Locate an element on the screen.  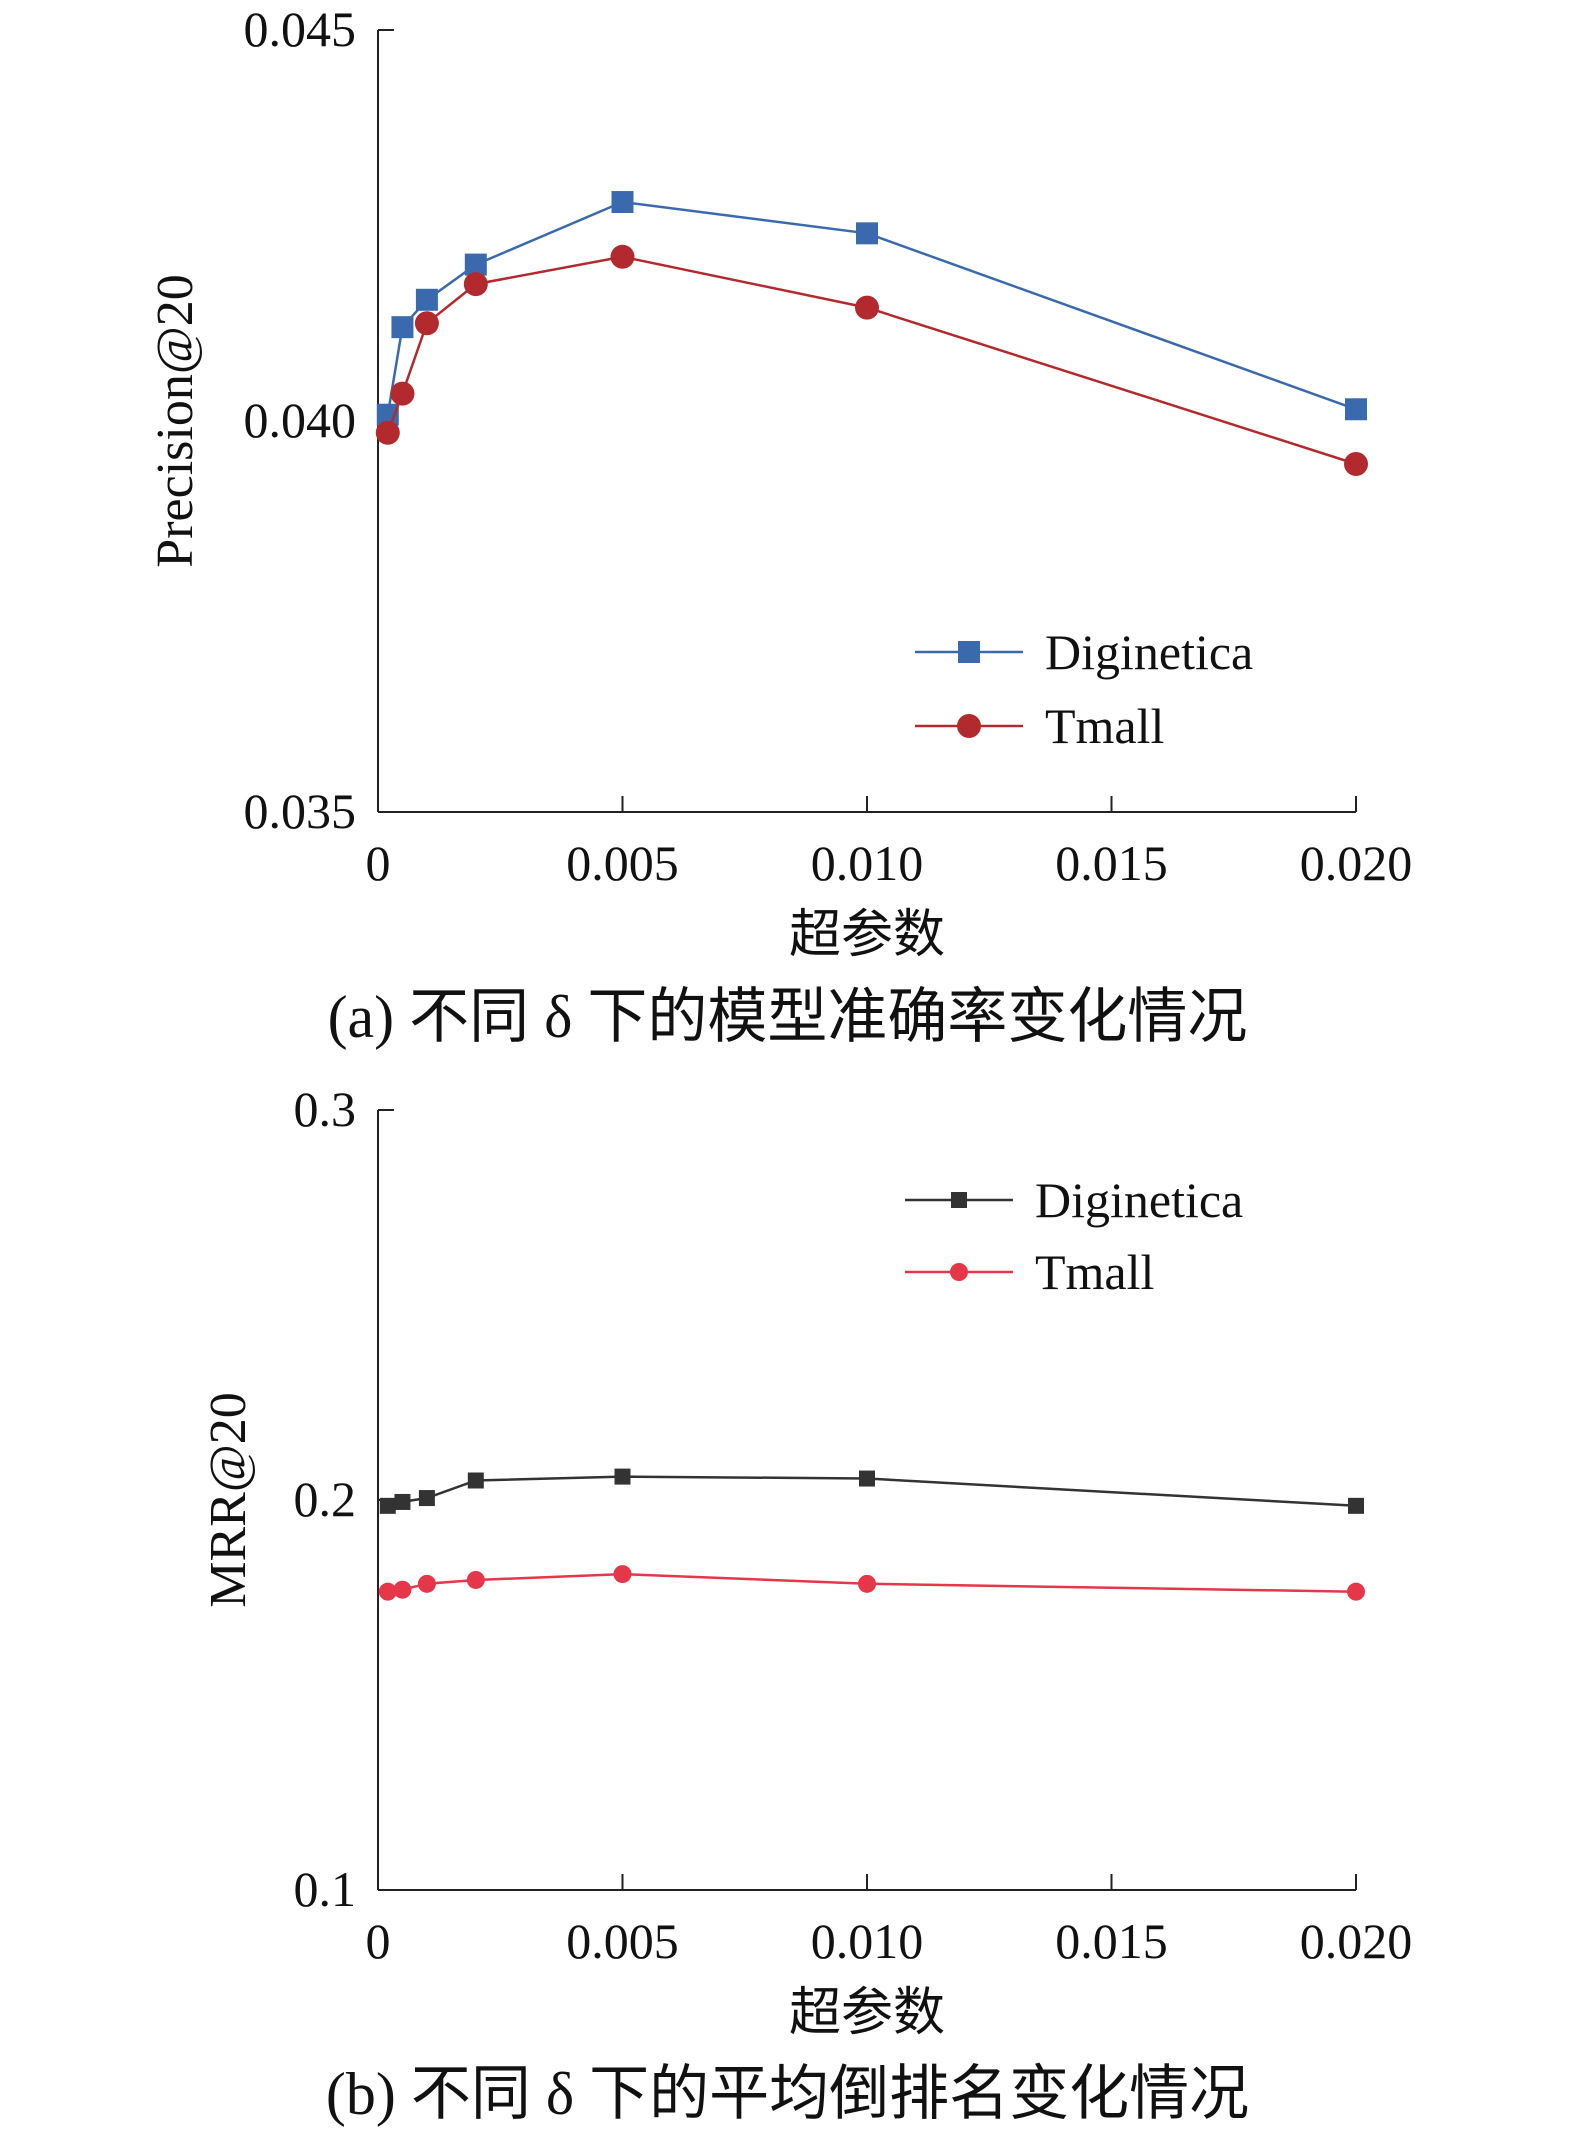
y-tick-label: 0.3 is located at coordinates (325, 1109).